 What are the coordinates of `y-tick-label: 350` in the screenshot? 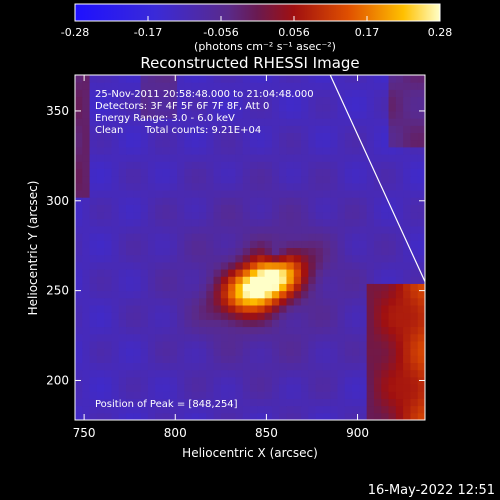 It's located at (57, 111).